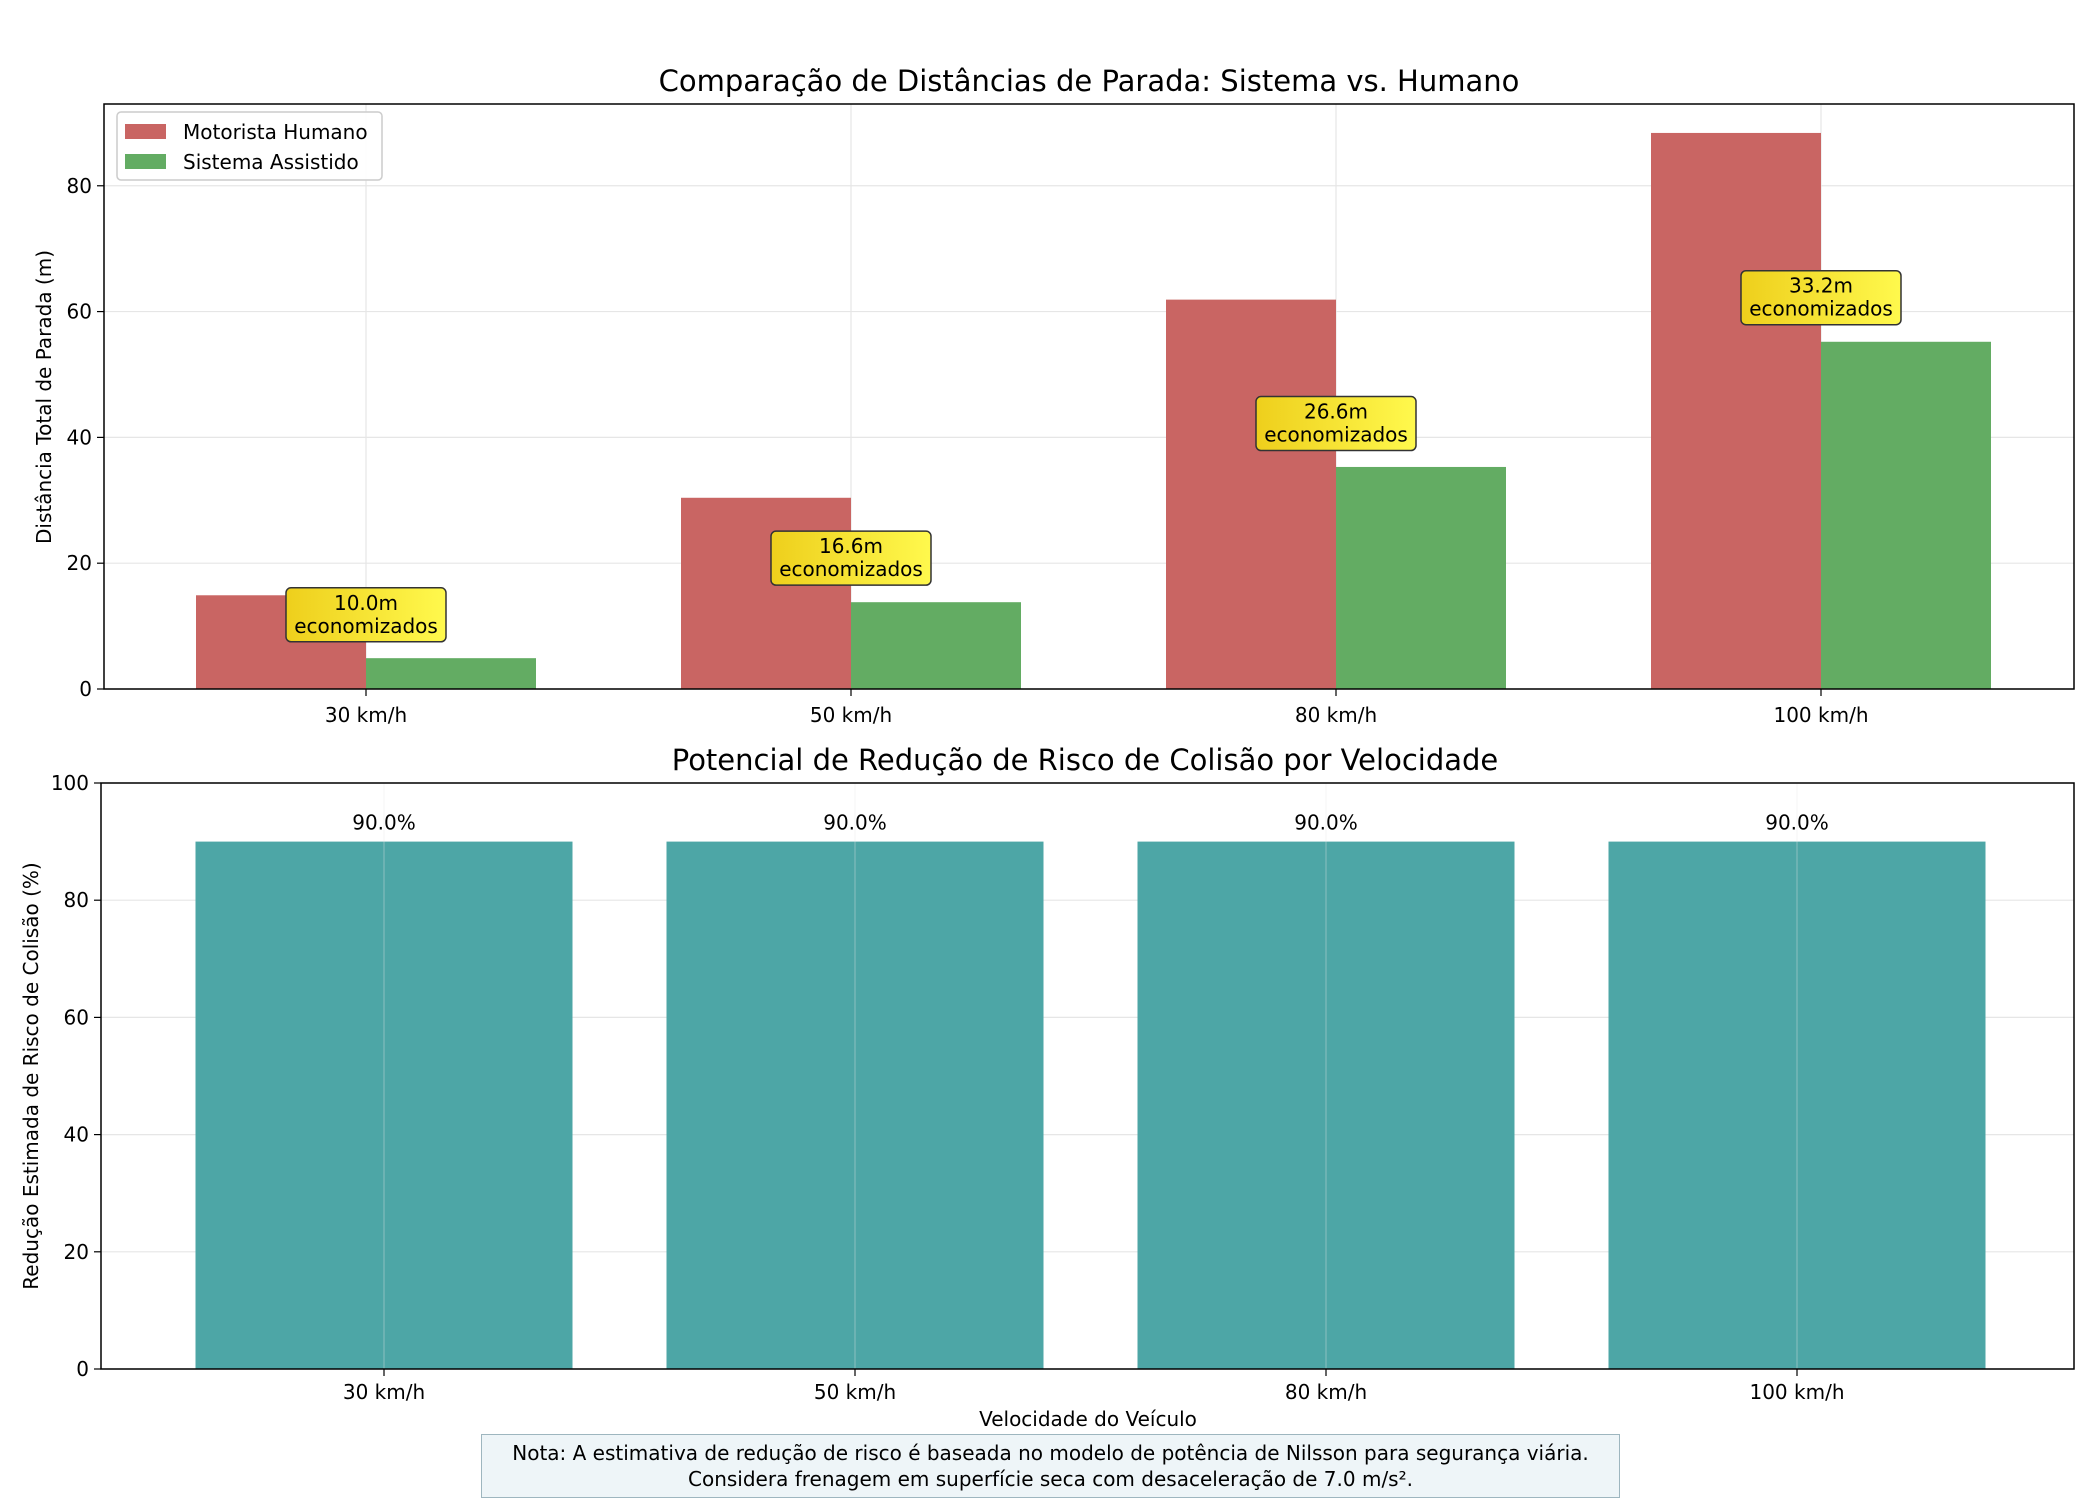  What do you see at coordinates (145, 161) in the screenshot?
I see `legend-swatch-assisted` at bounding box center [145, 161].